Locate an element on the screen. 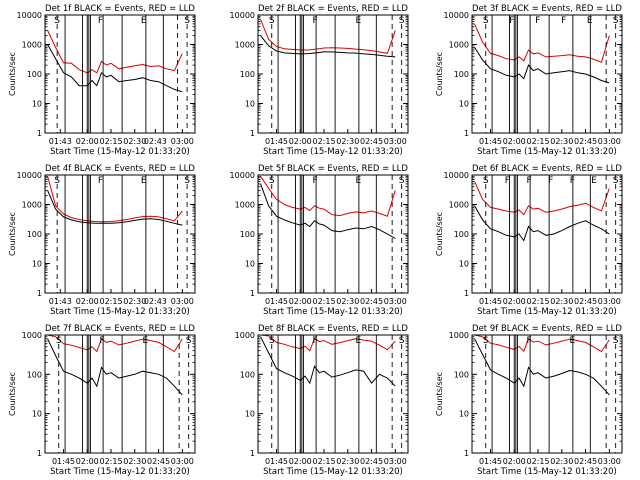 The width and height of the screenshot is (640, 480). panel-title: Det 6f BLACK = Events, RED = LLD is located at coordinates (547, 169).